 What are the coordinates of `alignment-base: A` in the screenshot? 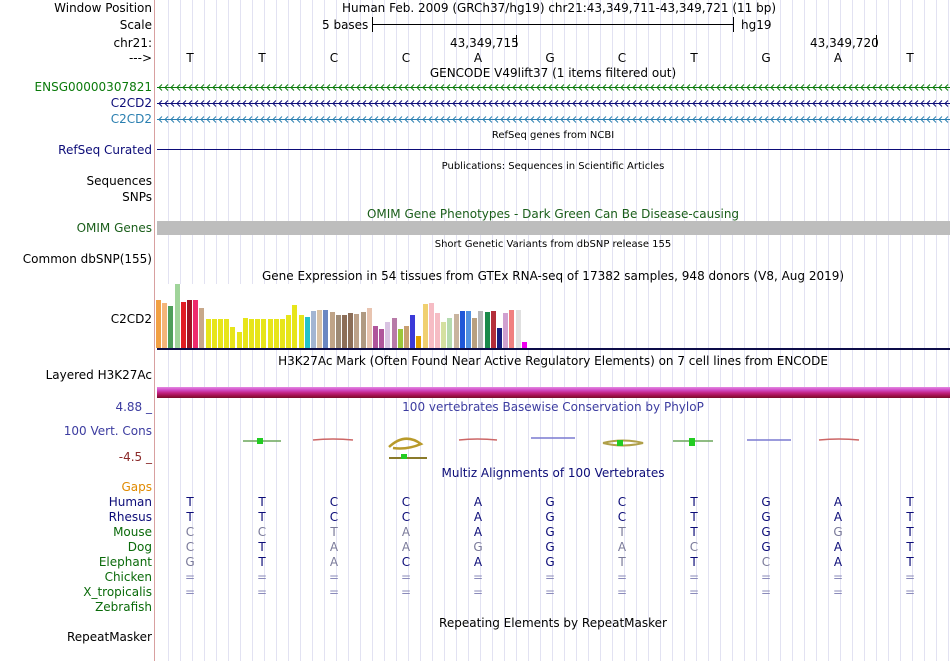 It's located at (334, 562).